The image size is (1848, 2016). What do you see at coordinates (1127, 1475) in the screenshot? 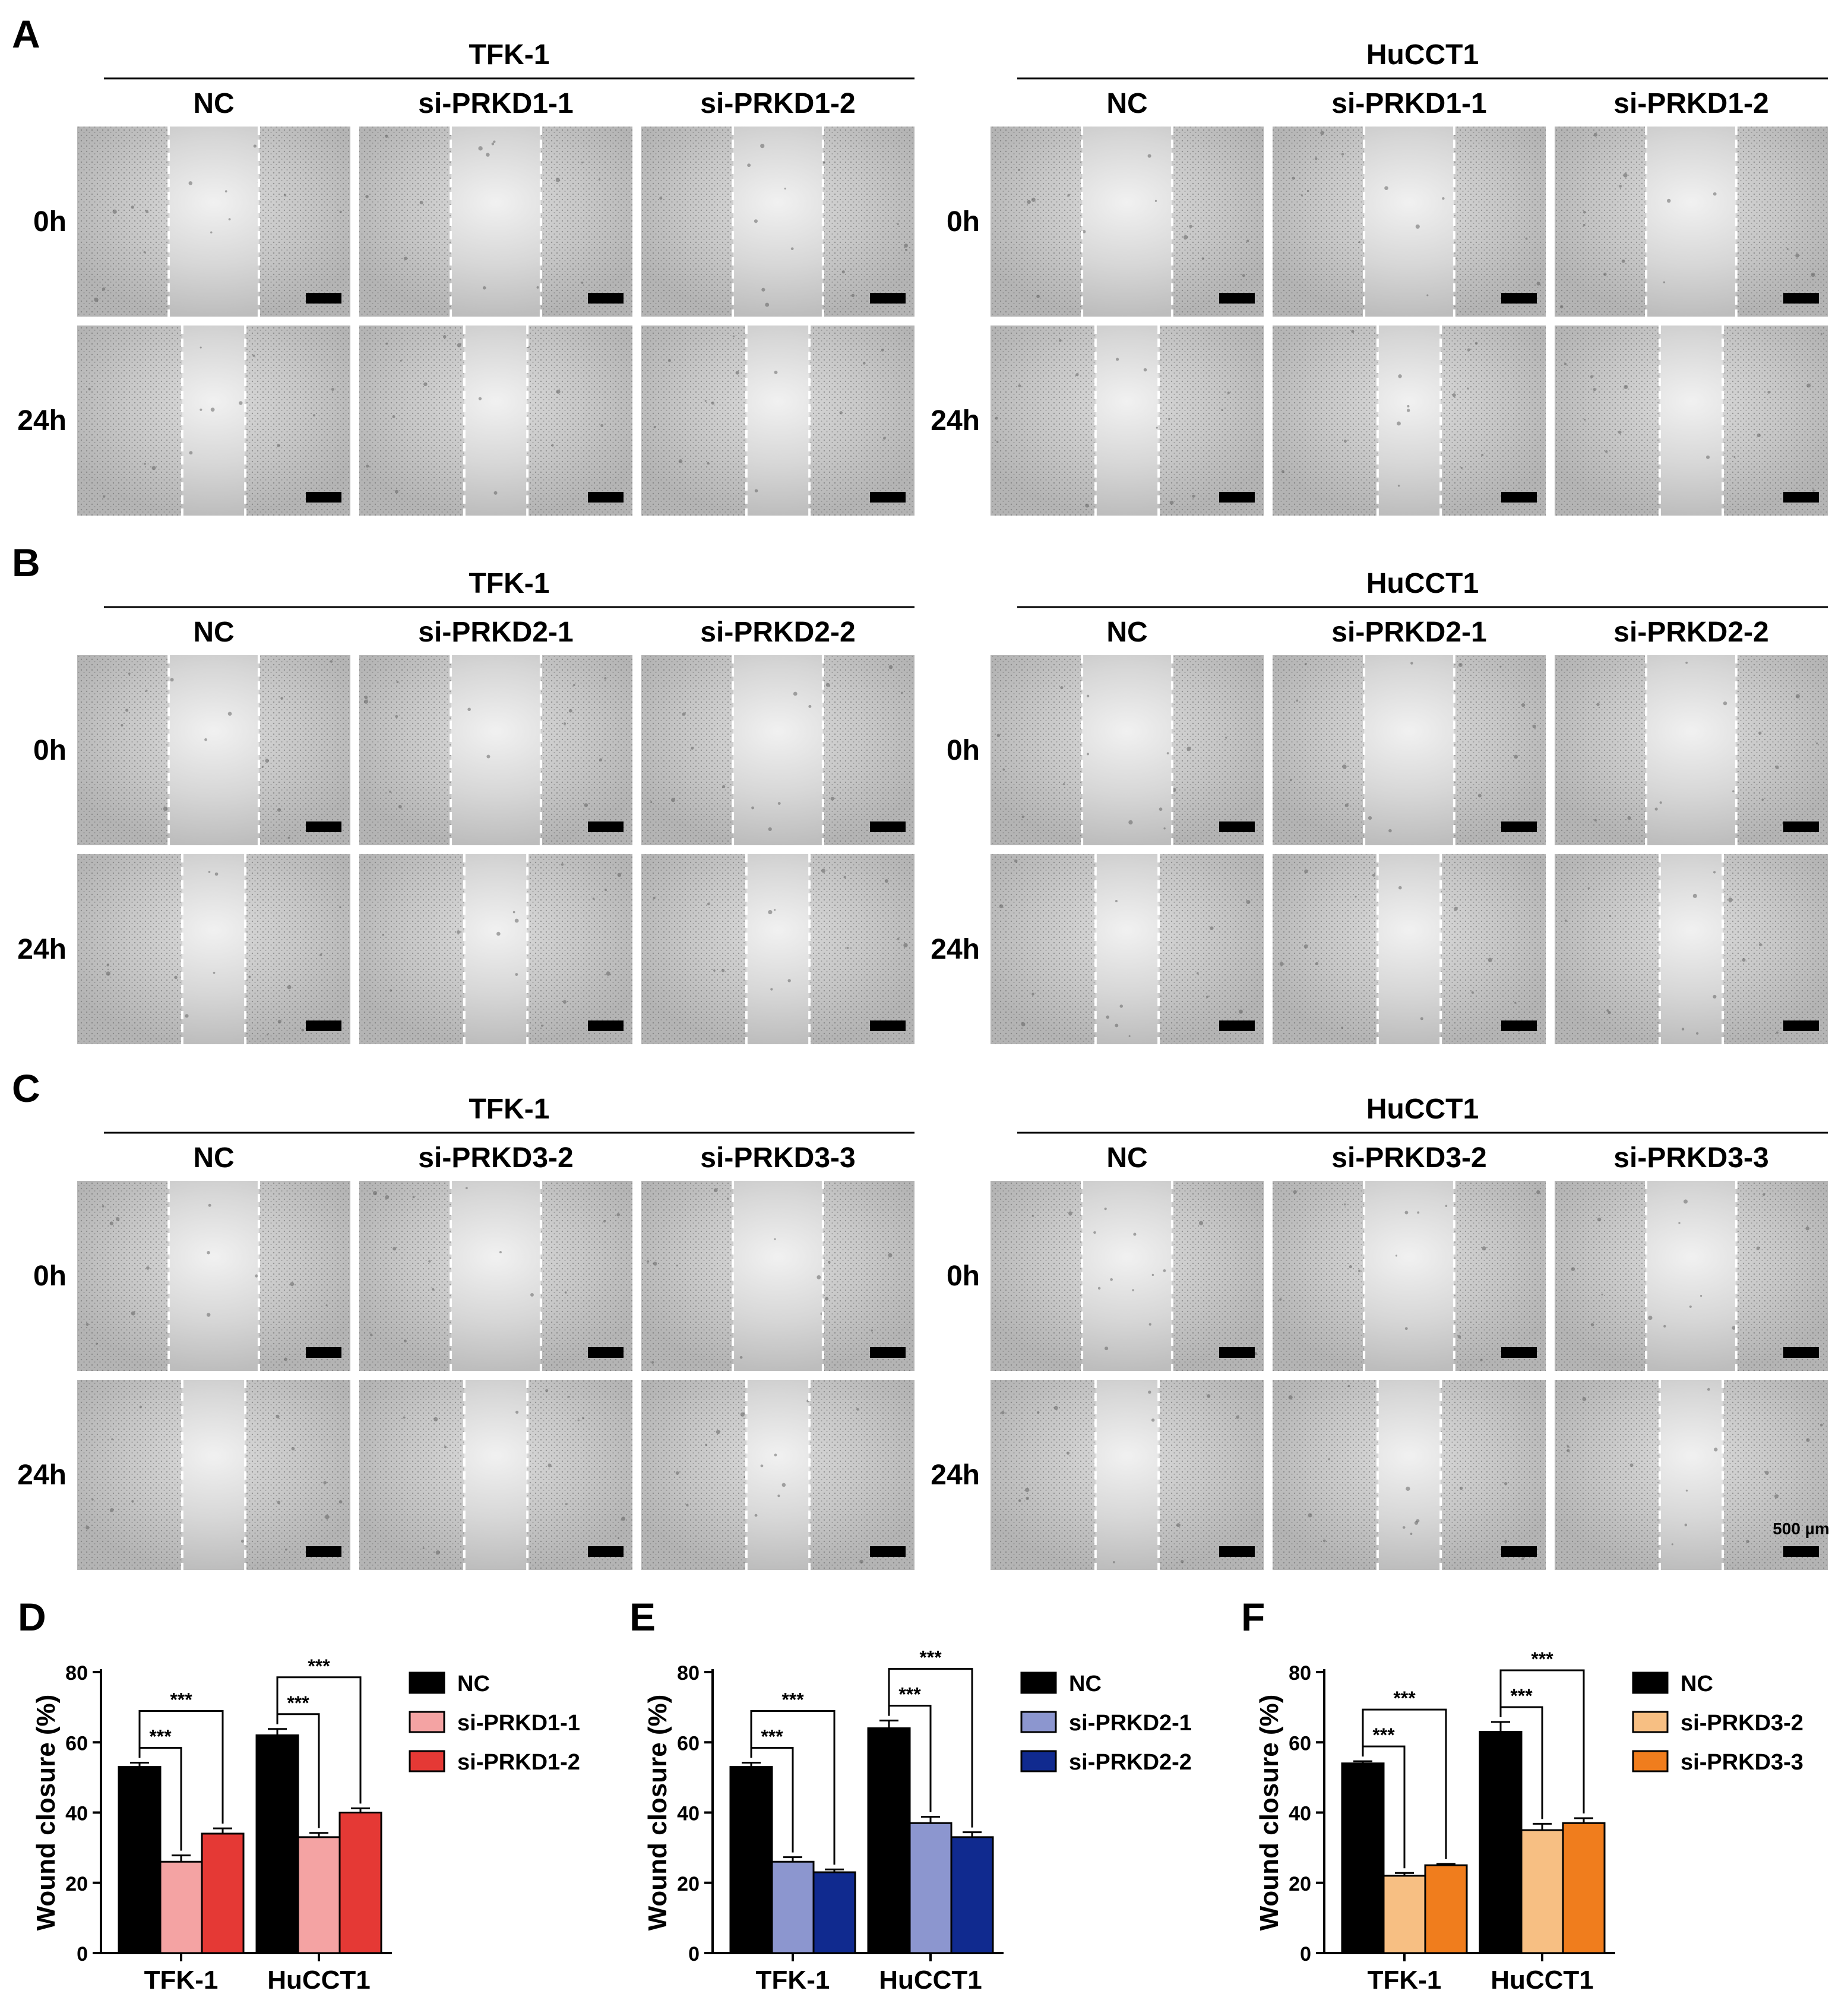
I see `micrograph-hucct1-0-24h` at bounding box center [1127, 1475].